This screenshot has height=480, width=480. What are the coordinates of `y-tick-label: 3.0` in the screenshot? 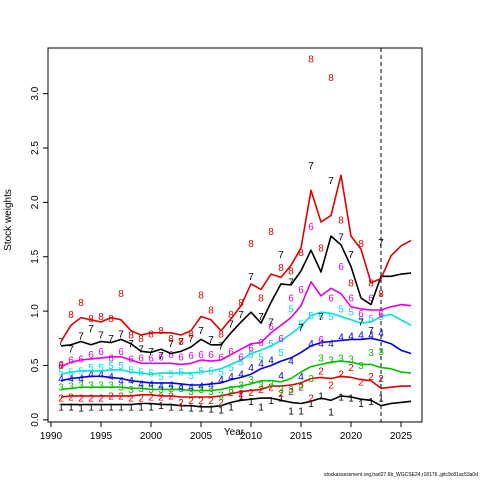 It's located at (35, 93).